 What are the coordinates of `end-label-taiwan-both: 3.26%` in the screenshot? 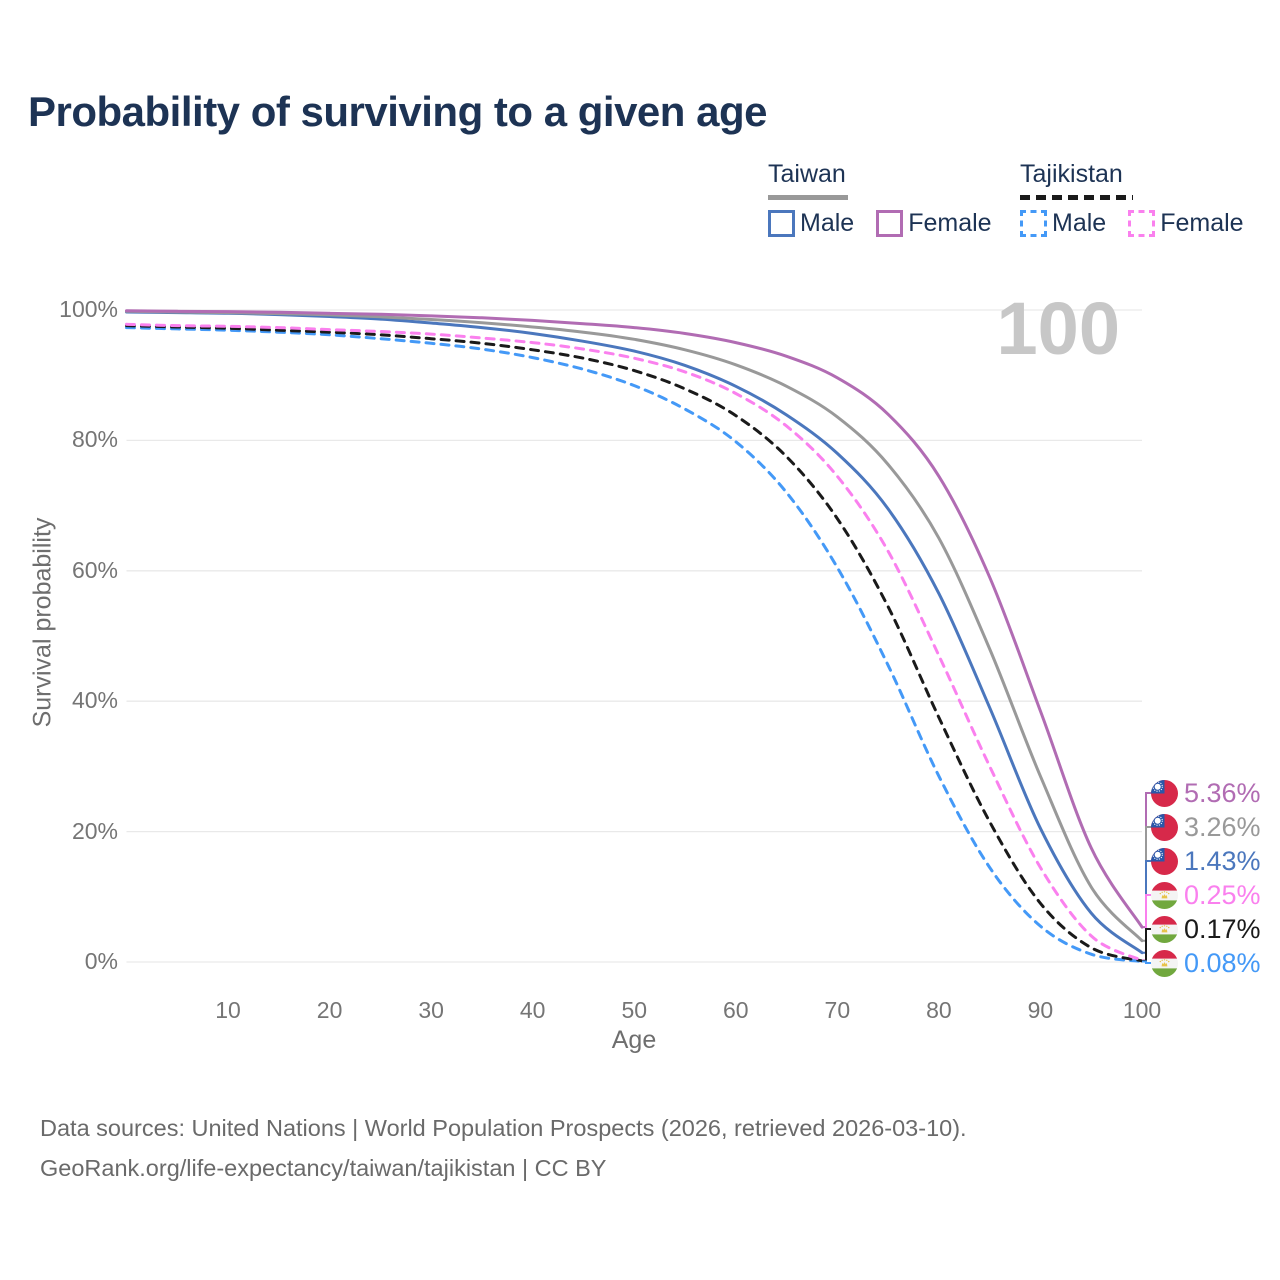 It's located at (1206, 827).